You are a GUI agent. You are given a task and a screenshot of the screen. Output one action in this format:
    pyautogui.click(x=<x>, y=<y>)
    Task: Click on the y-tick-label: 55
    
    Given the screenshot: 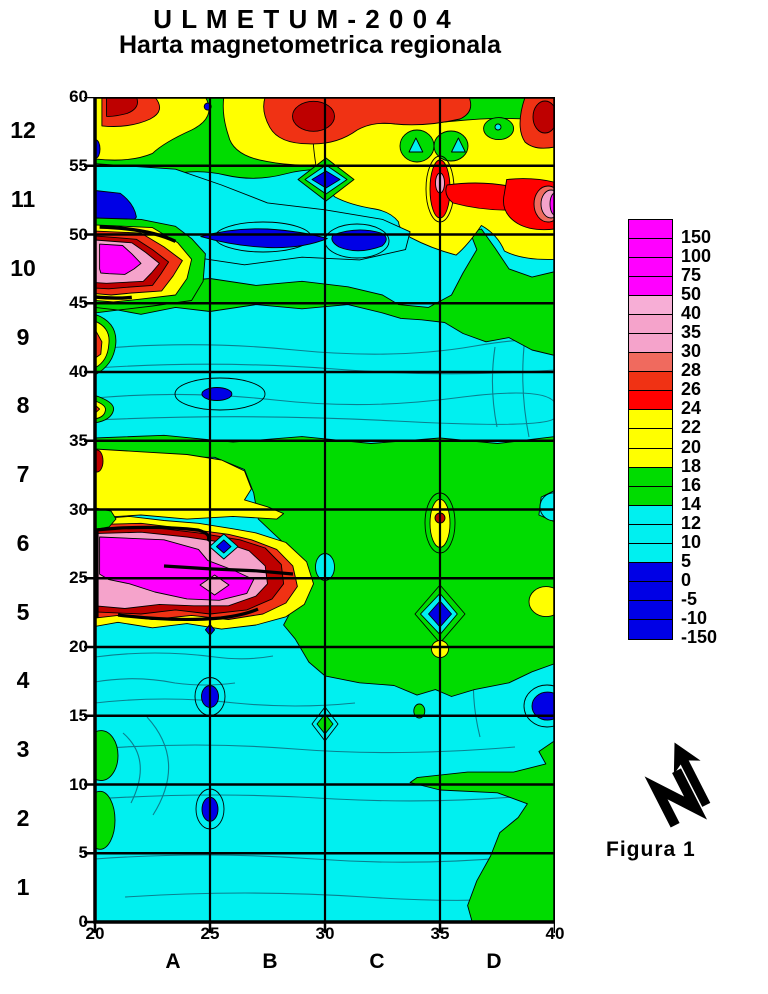 What is the action you would take?
    pyautogui.click(x=78, y=165)
    